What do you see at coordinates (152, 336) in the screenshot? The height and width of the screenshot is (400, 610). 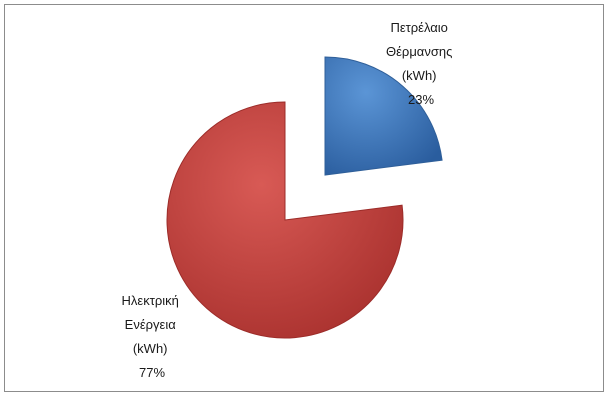 I see `slice-label-electricity: Ηλεκτρική Ενέργεια (kWh) 77%` at bounding box center [152, 336].